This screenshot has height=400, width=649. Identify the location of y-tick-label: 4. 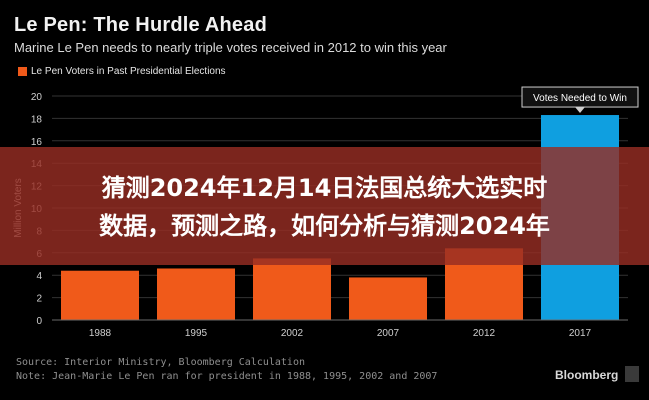
(39, 276).